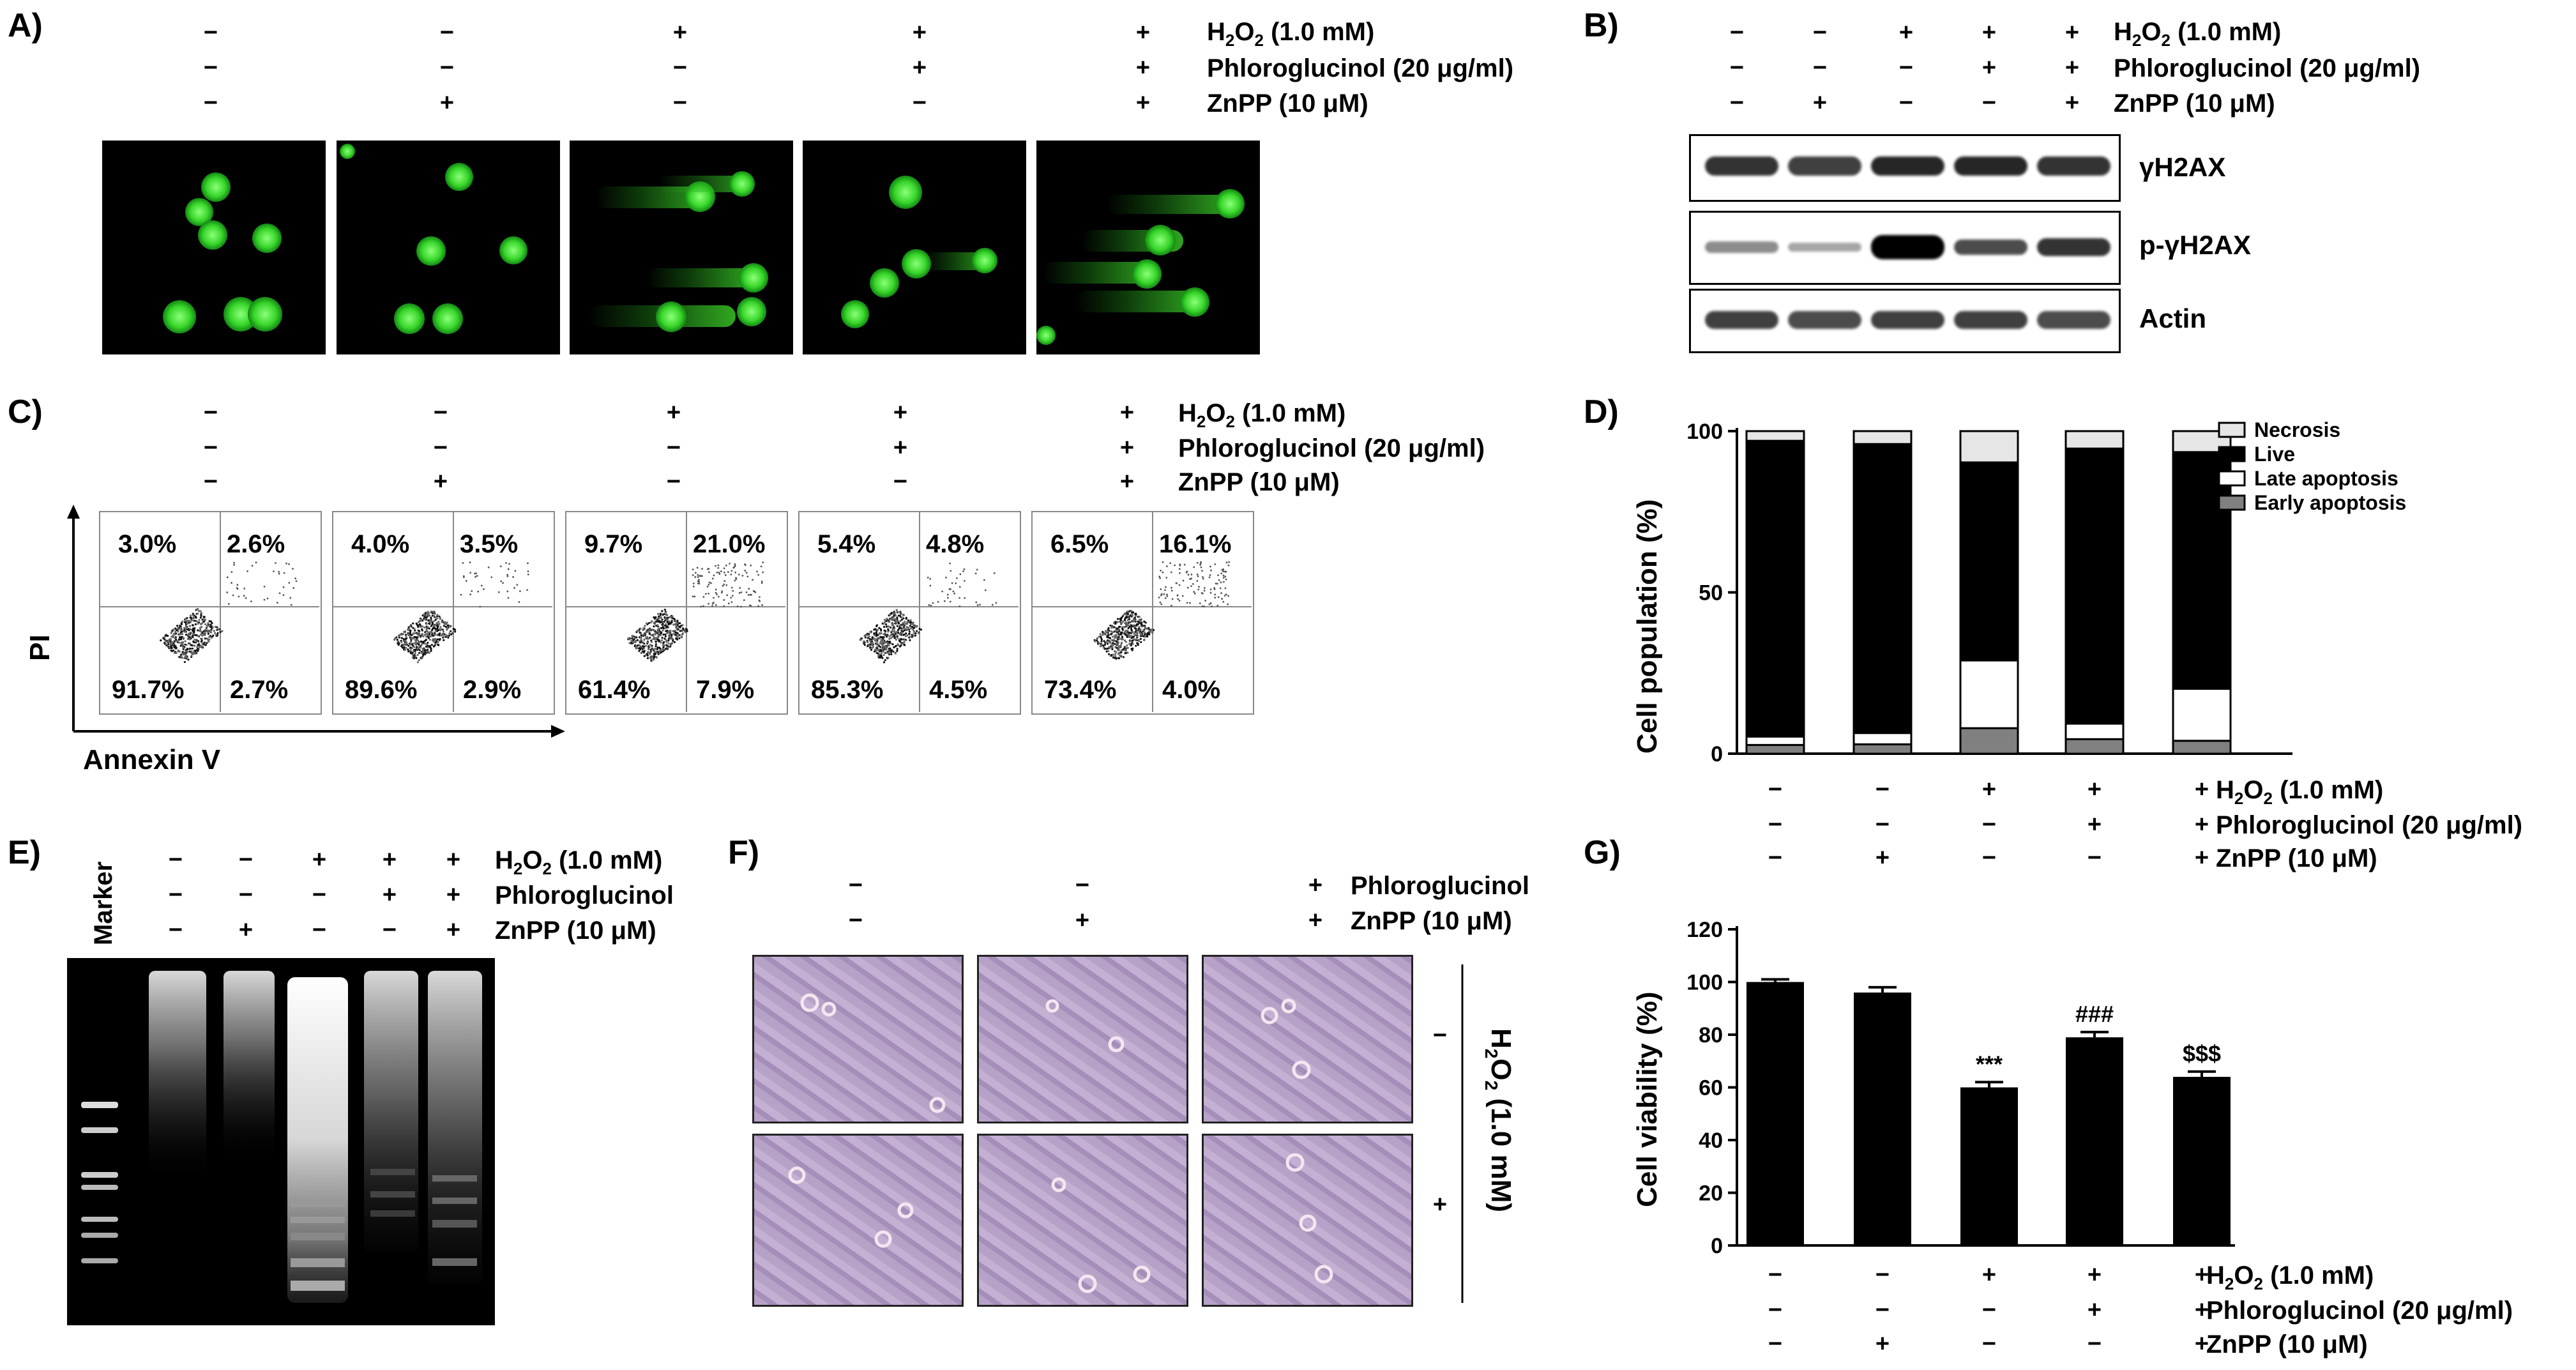 This screenshot has width=2576, height=1370. Describe the element at coordinates (575, 931) in the screenshot. I see `panel-e-znpp-label: ZnPP (10 μM)` at that location.